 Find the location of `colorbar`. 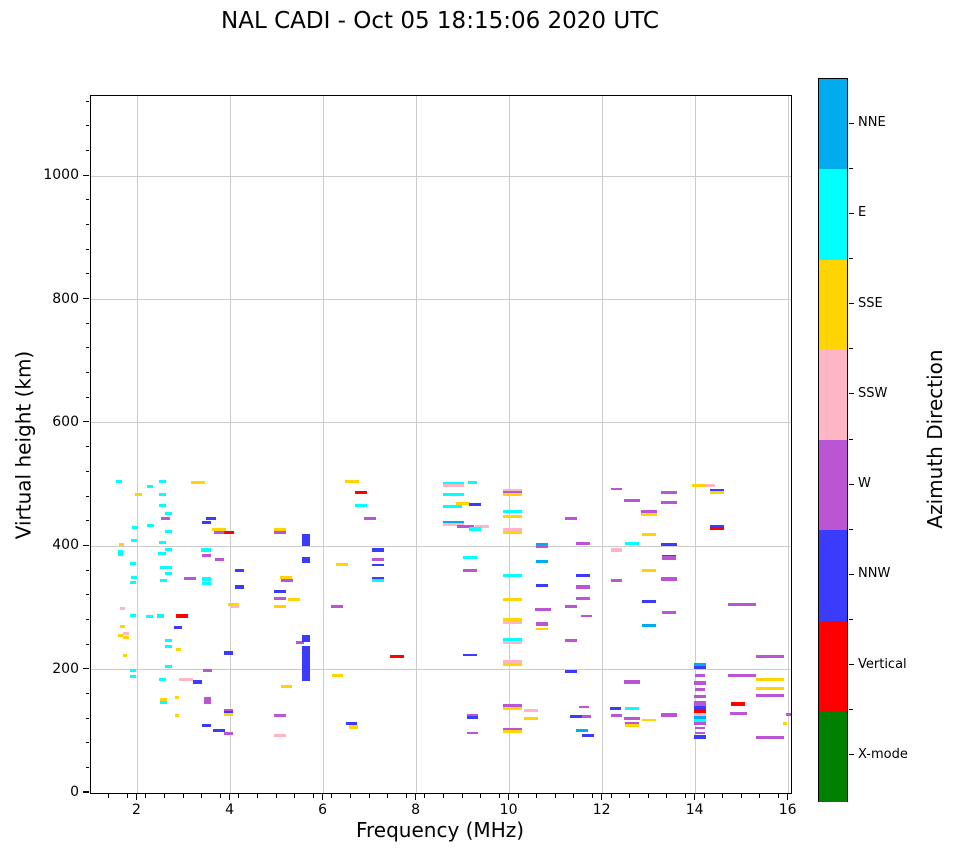

colorbar is located at coordinates (833, 440).